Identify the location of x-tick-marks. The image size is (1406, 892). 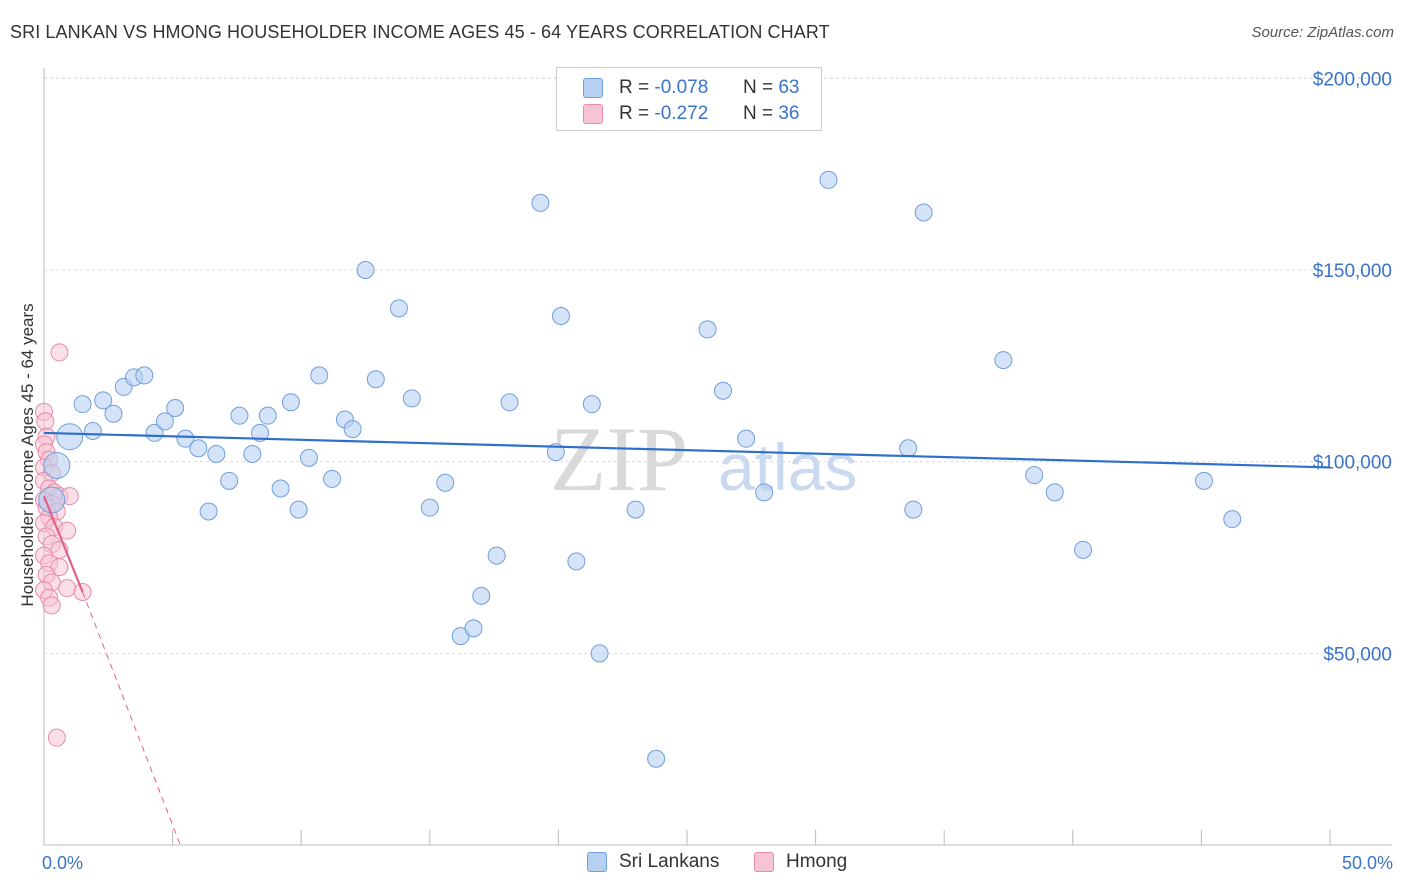
(687, 837).